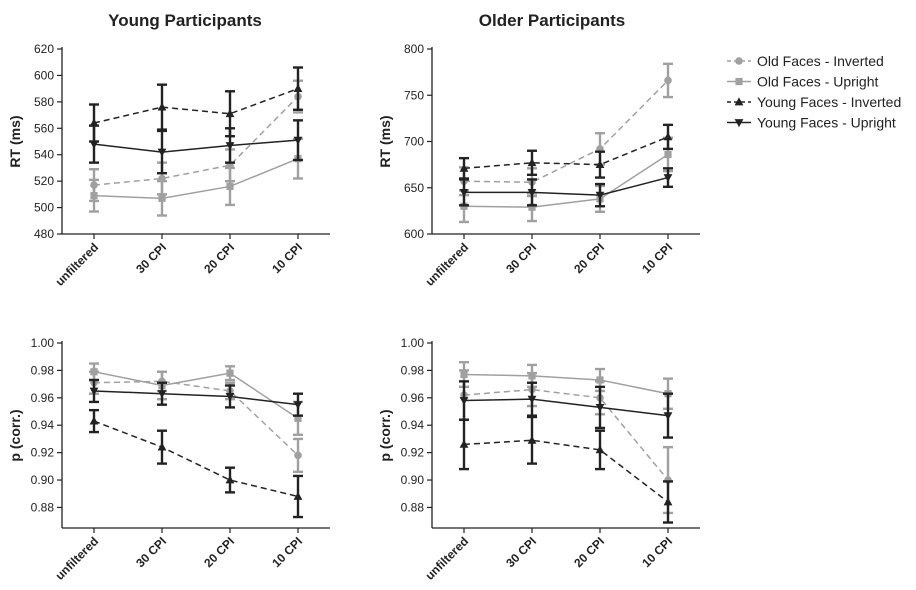 The height and width of the screenshot is (590, 916). I want to click on series-old-faces-upright, so click(566, 180).